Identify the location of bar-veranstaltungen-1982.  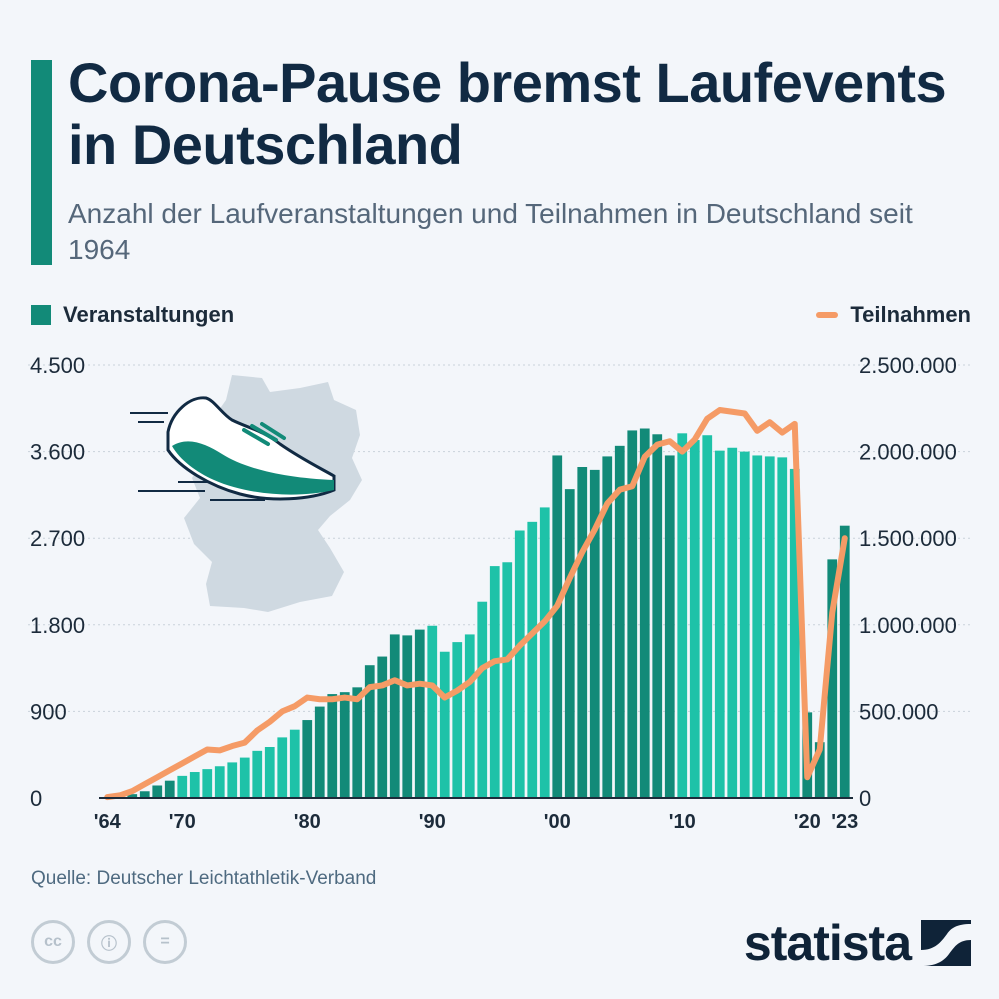
(332, 746).